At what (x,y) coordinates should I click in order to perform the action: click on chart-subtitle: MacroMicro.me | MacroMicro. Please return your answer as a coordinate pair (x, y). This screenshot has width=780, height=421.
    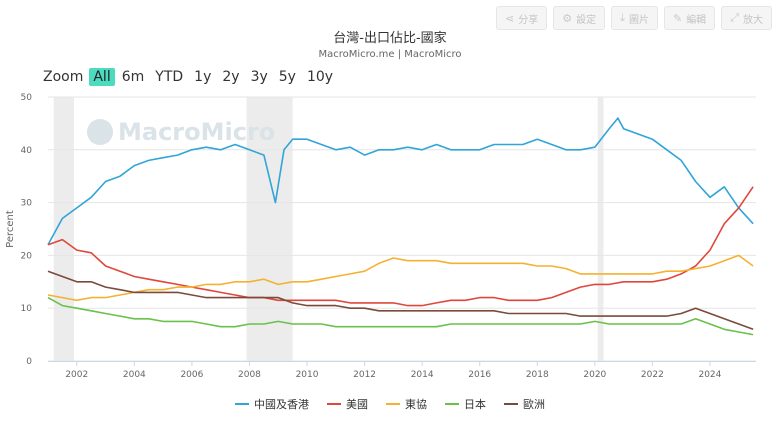
    Looking at the image, I should click on (390, 54).